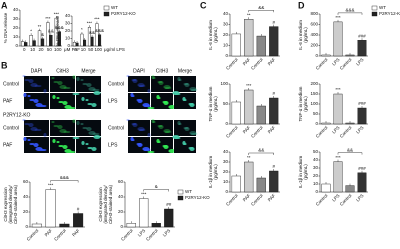  I want to click on significance-label: *, so click(31, 30).